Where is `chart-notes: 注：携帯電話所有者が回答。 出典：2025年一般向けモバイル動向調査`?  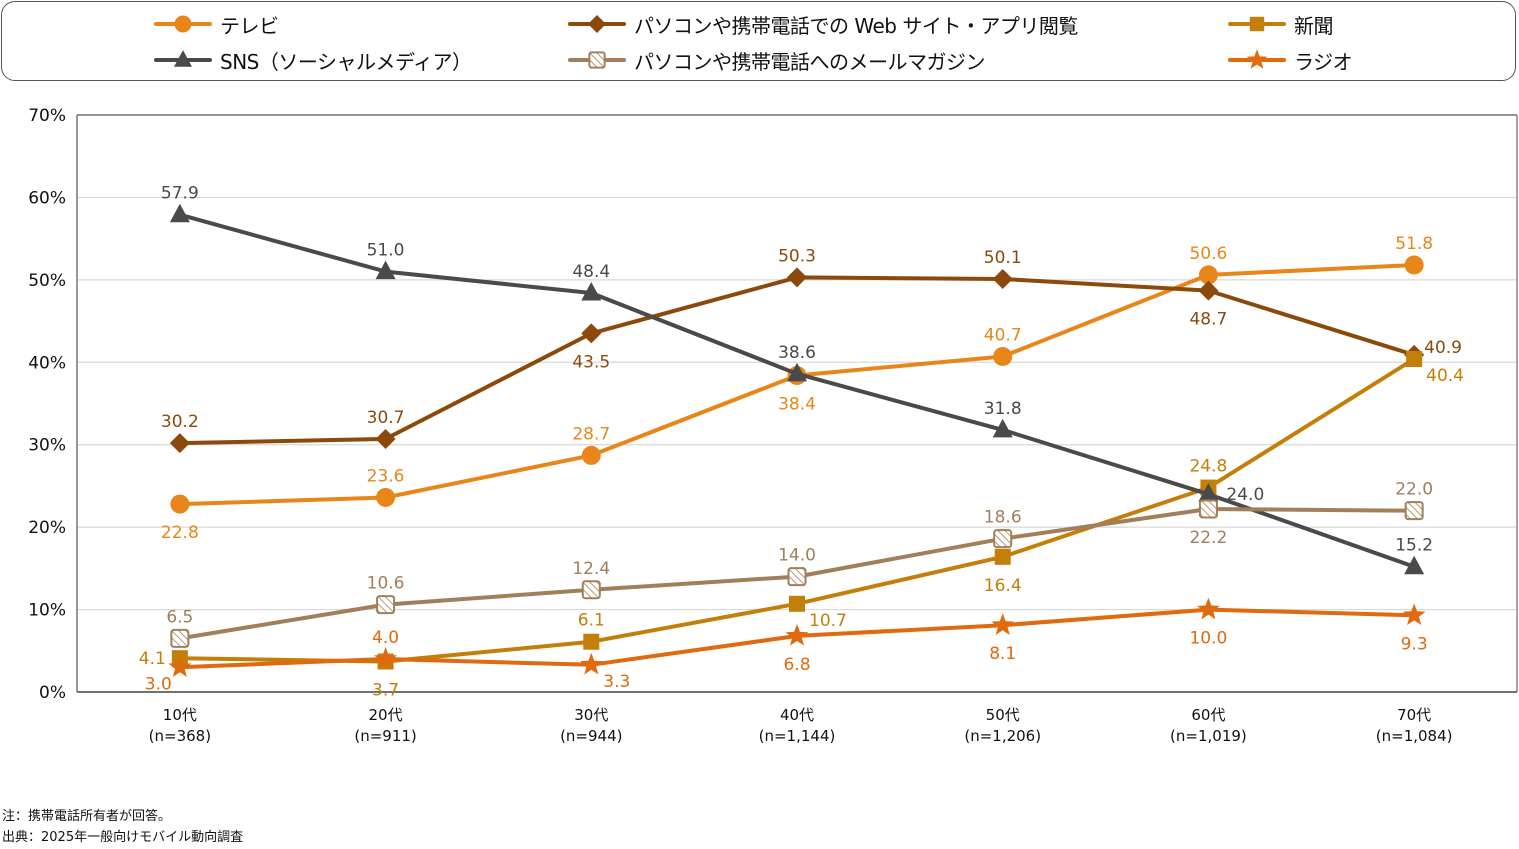
chart-notes: 注：携帯電話所有者が回答。 出典：2025年一般向けモバイル動向調査 is located at coordinates (122, 827).